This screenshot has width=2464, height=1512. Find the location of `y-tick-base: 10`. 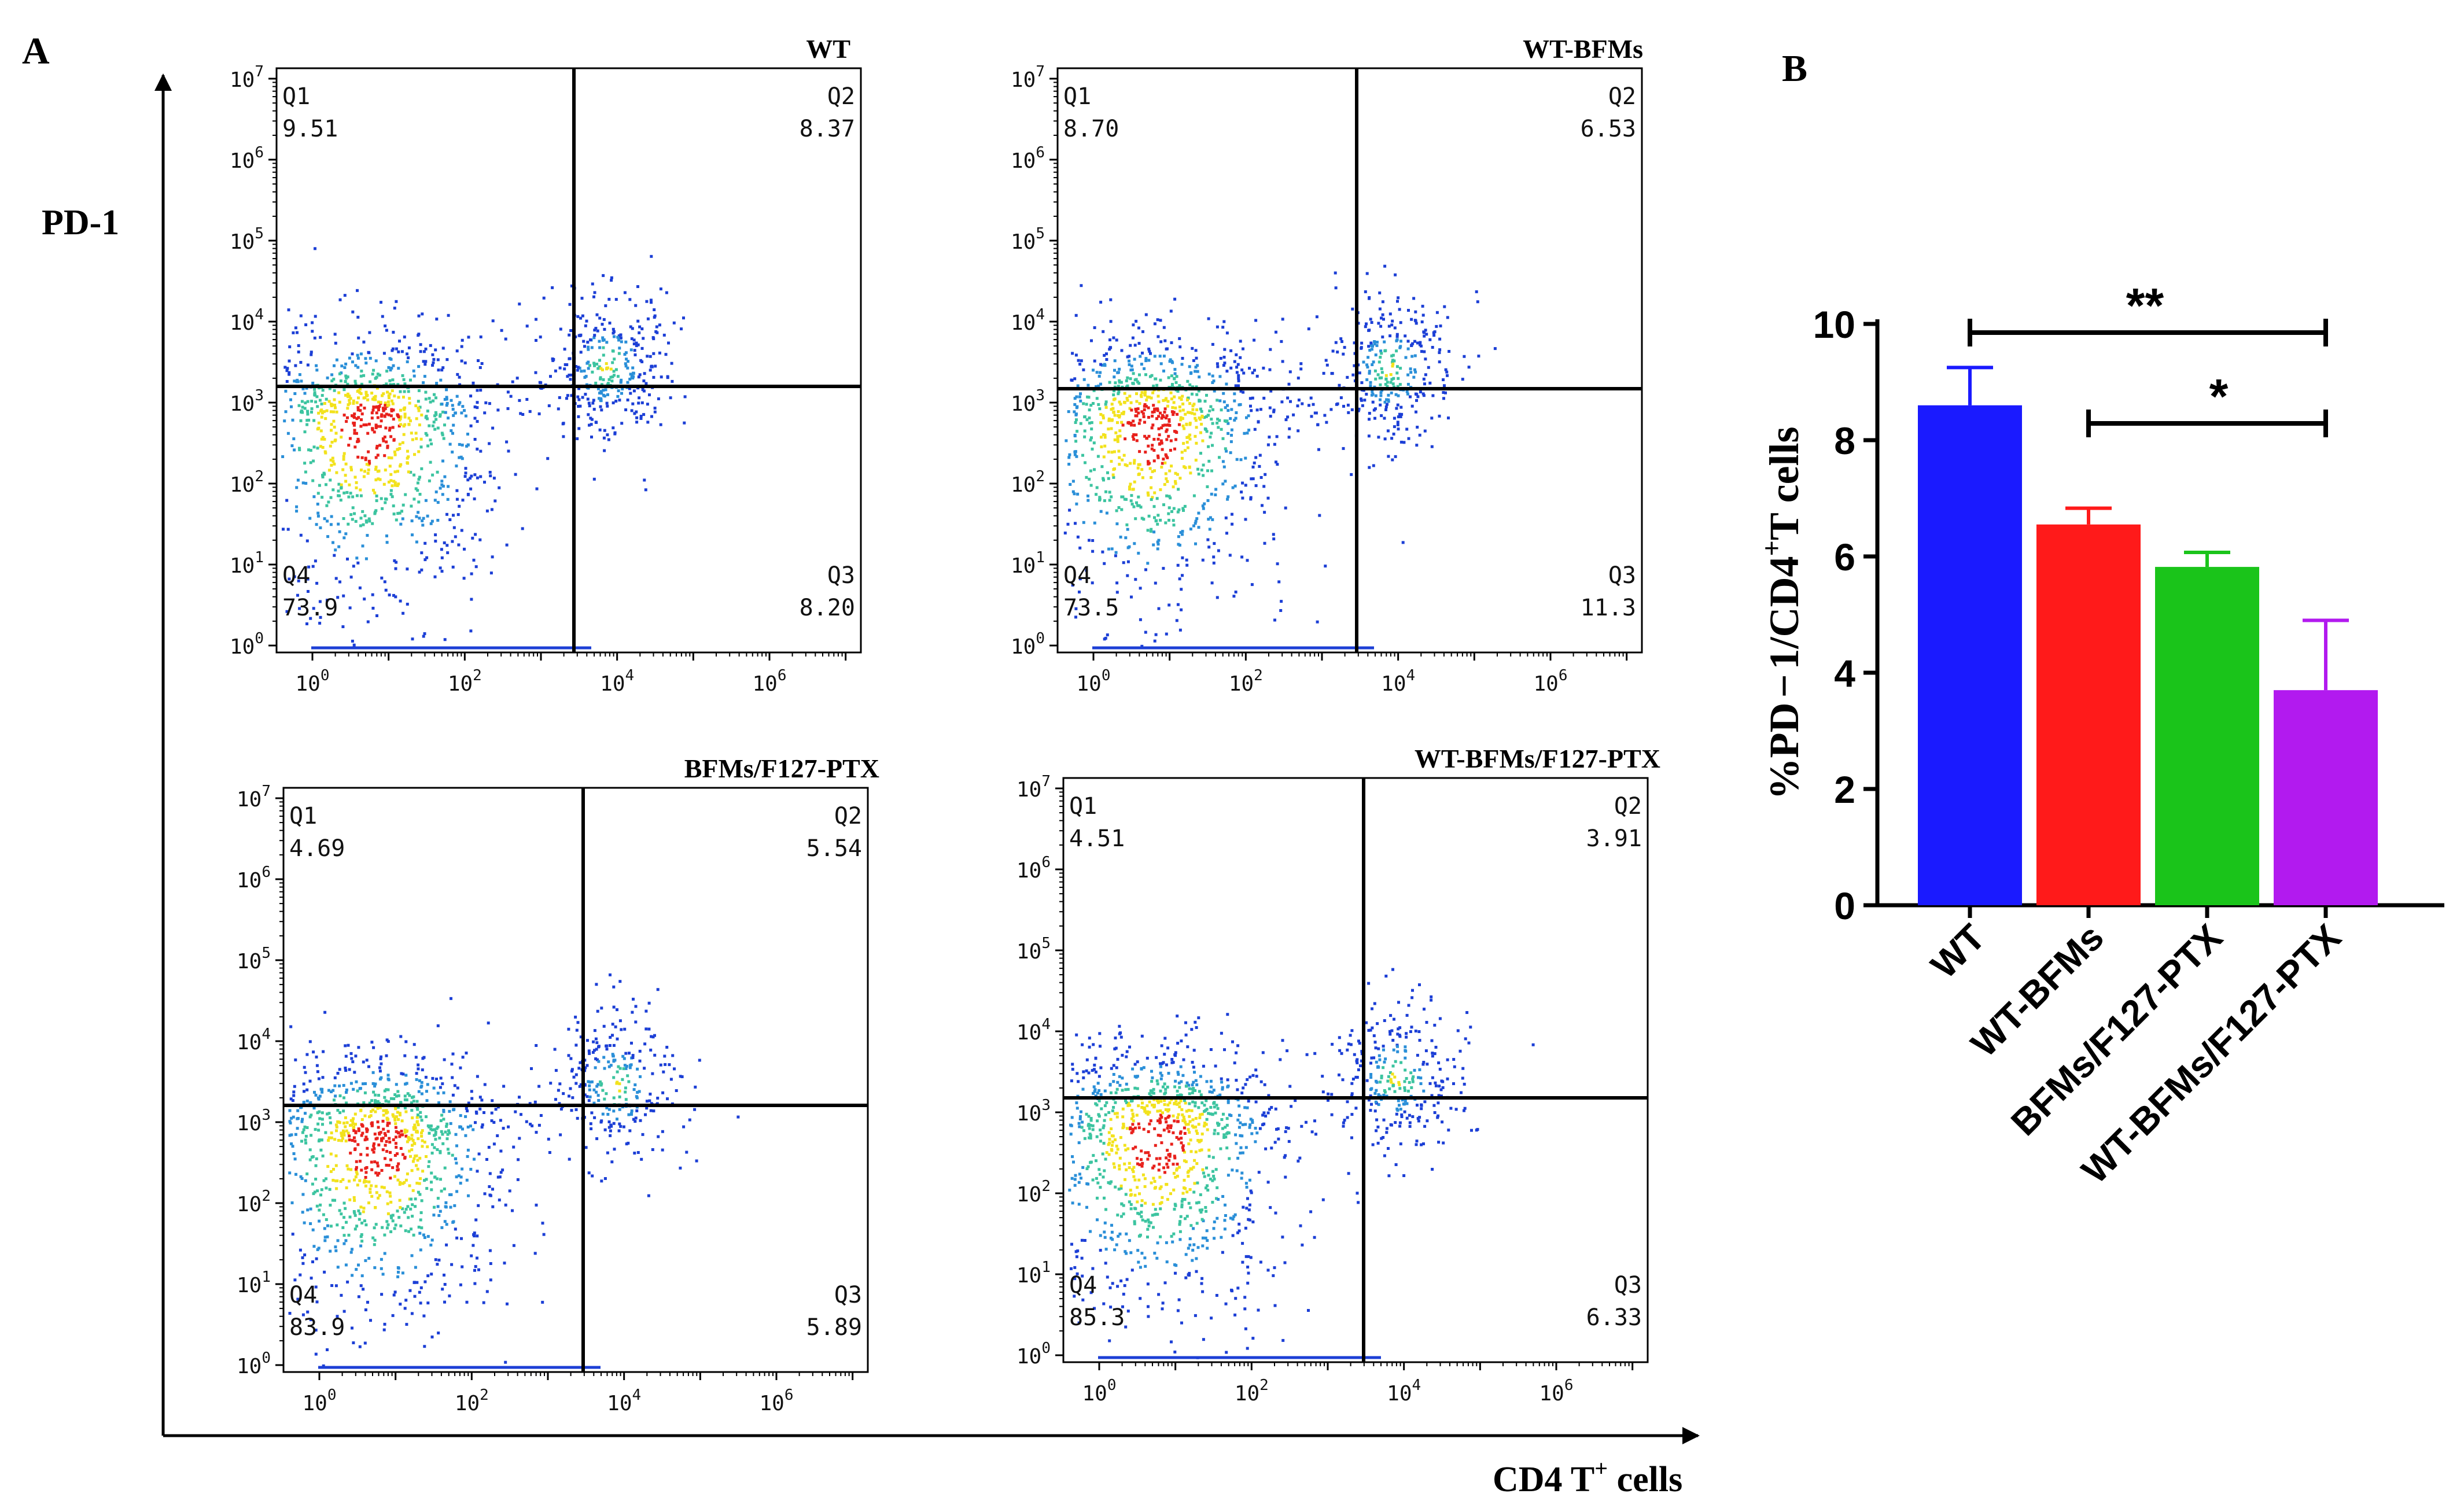

y-tick-base: 10 is located at coordinates (249, 1042).